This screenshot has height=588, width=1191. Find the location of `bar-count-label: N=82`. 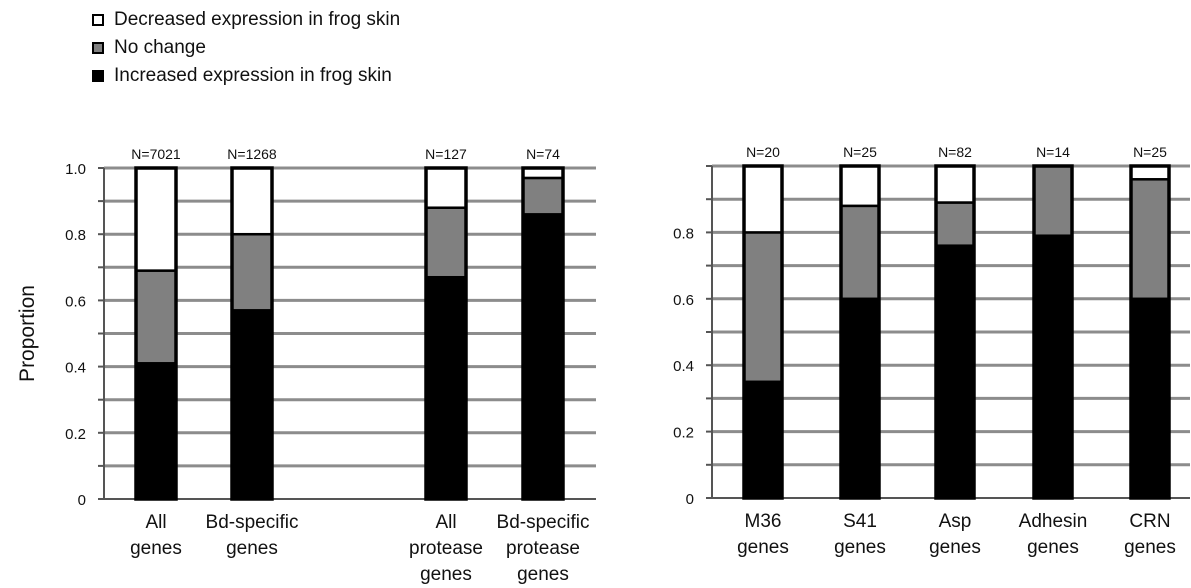

bar-count-label: N=82 is located at coordinates (955, 152).